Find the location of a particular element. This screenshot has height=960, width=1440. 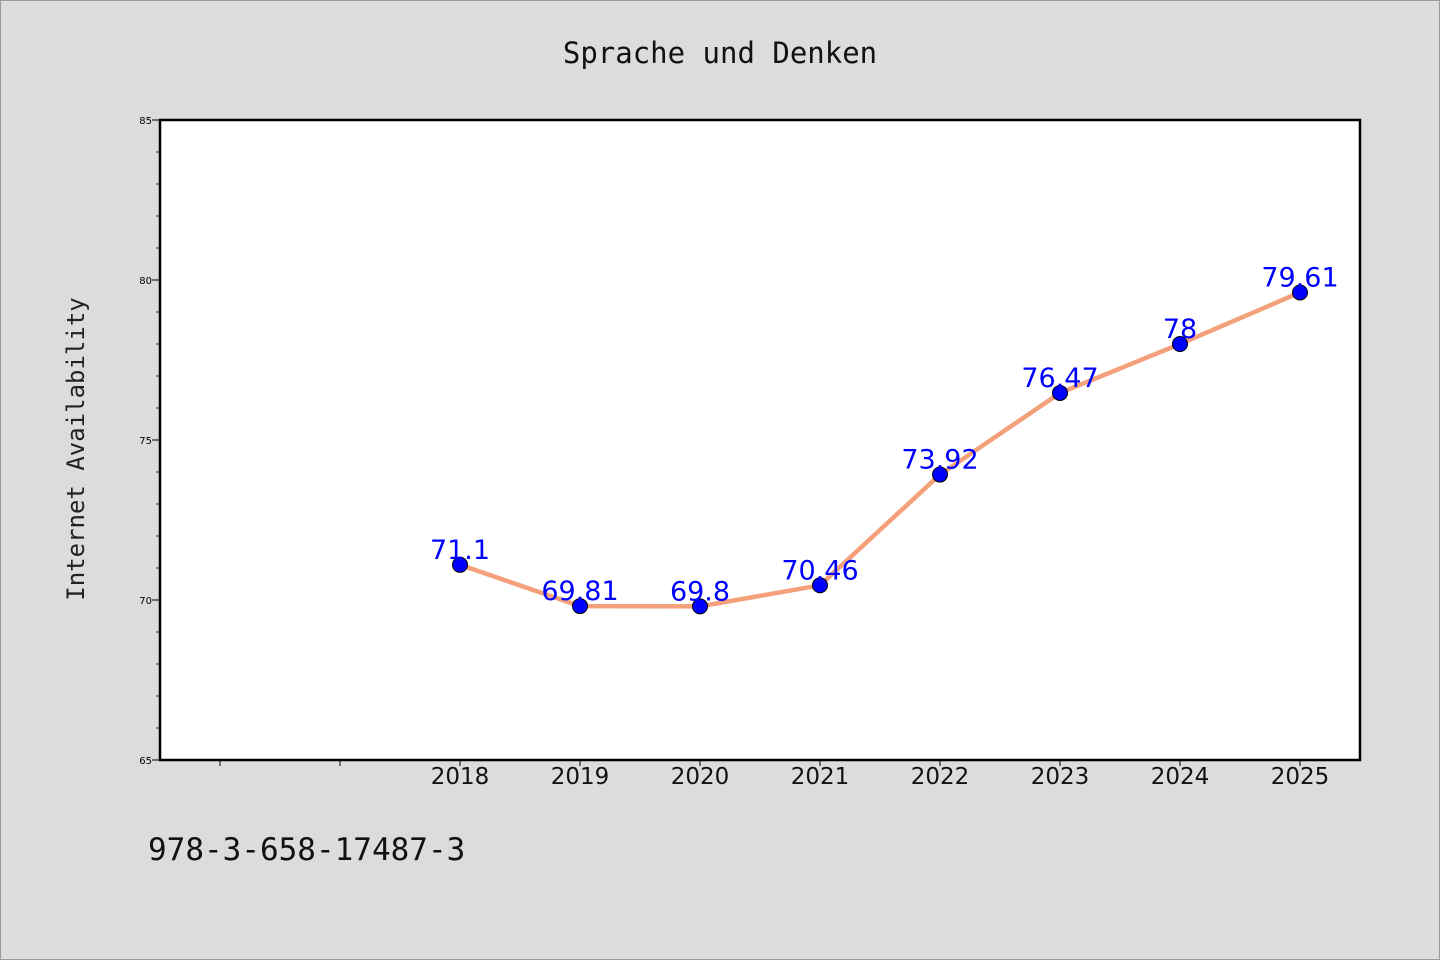

data-label: 79.61 is located at coordinates (1299, 277).